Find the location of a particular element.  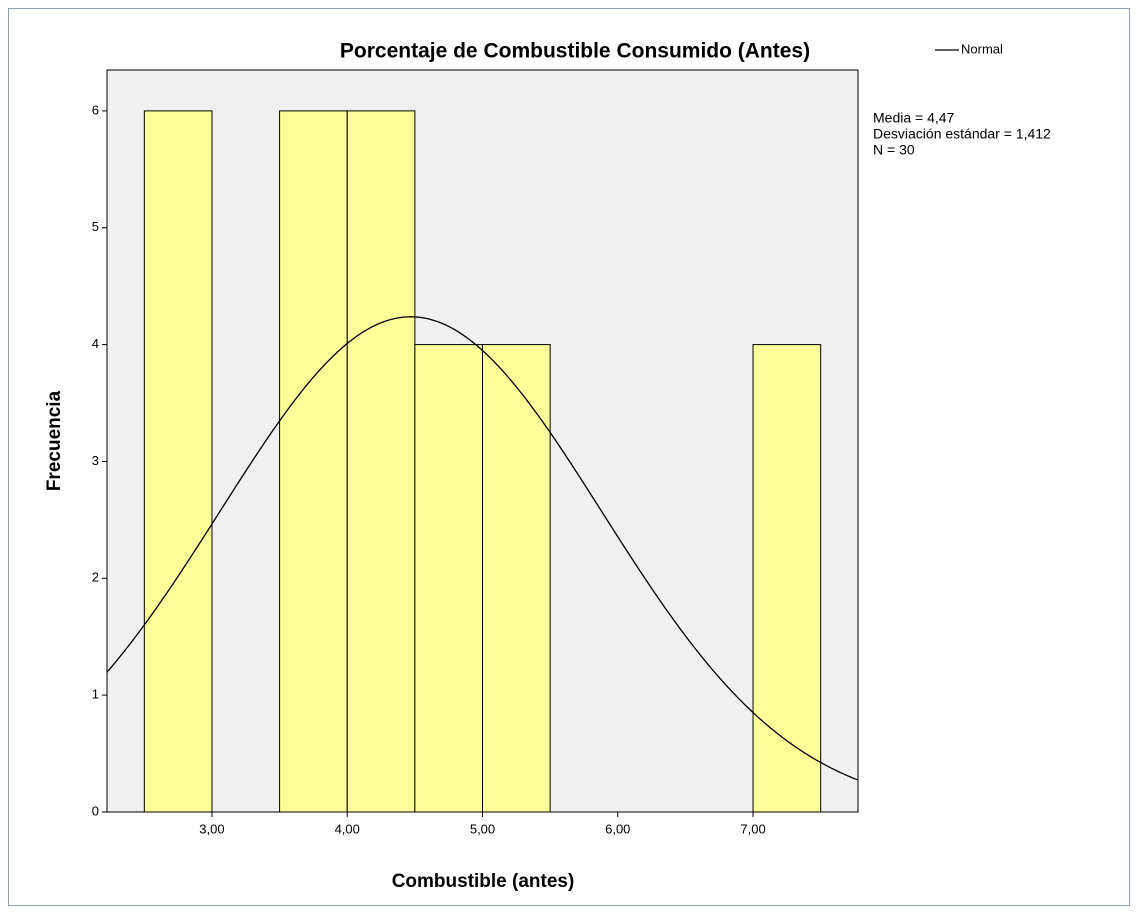

x-tick-label: 3,00 is located at coordinates (211, 828).